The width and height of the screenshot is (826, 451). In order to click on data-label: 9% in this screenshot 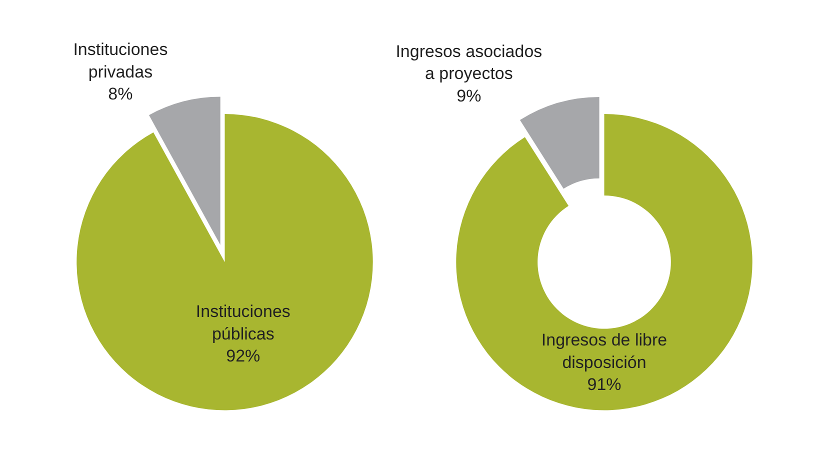, I will do `click(469, 96)`.